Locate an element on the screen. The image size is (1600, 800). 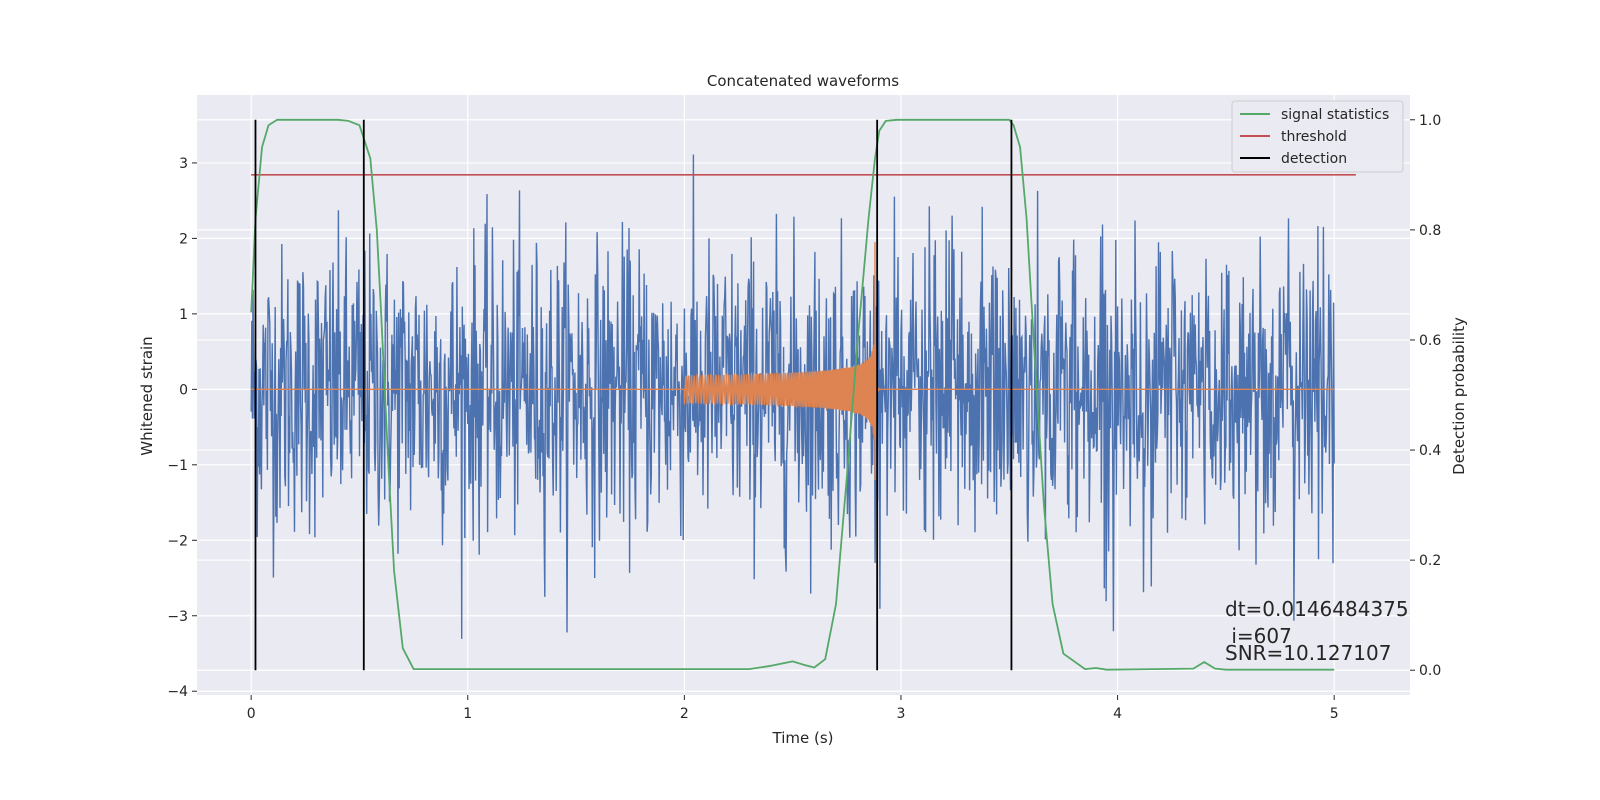
y-tick-label: 0 is located at coordinates (183, 390).